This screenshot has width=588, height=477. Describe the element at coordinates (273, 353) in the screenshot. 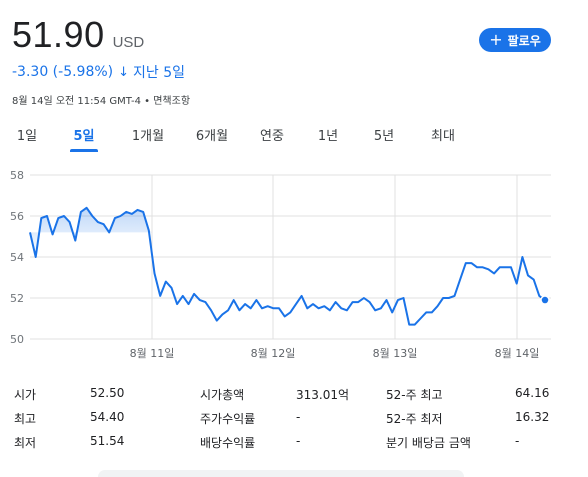

I see `x-tick-label: 8월 12일` at that location.